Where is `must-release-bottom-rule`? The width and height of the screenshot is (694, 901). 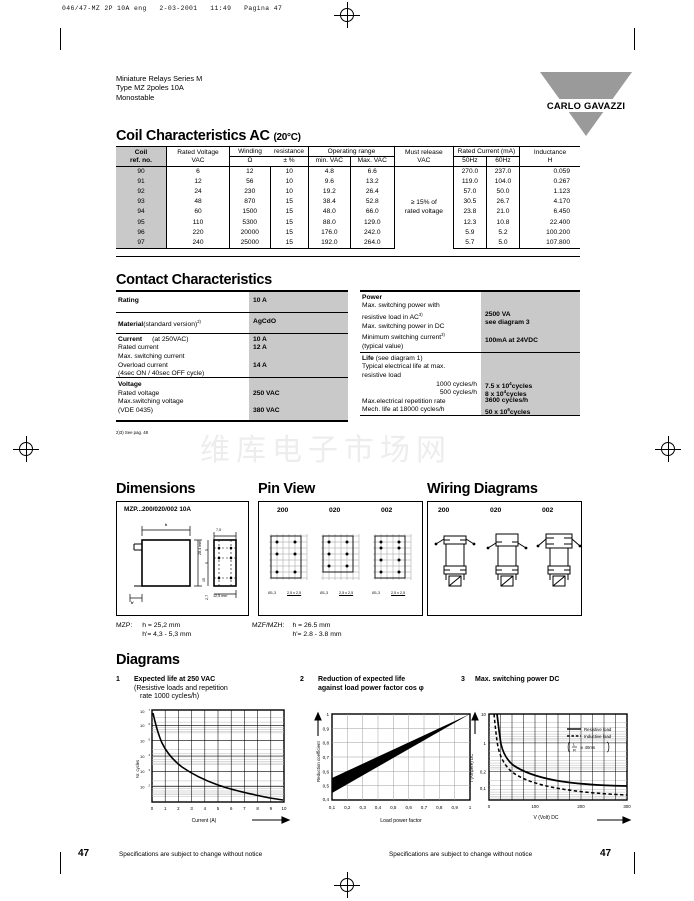 must-release-bottom-rule is located at coordinates (348, 256).